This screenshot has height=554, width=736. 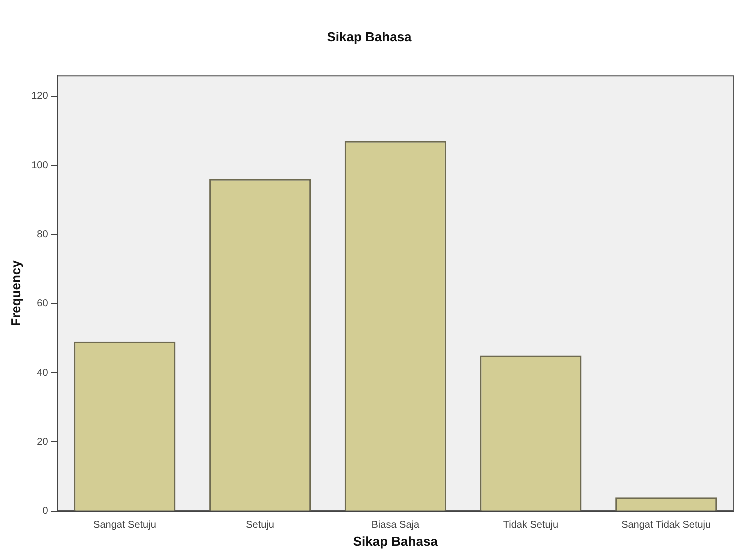 What do you see at coordinates (43, 304) in the screenshot?
I see `y-tick-label: 60` at bounding box center [43, 304].